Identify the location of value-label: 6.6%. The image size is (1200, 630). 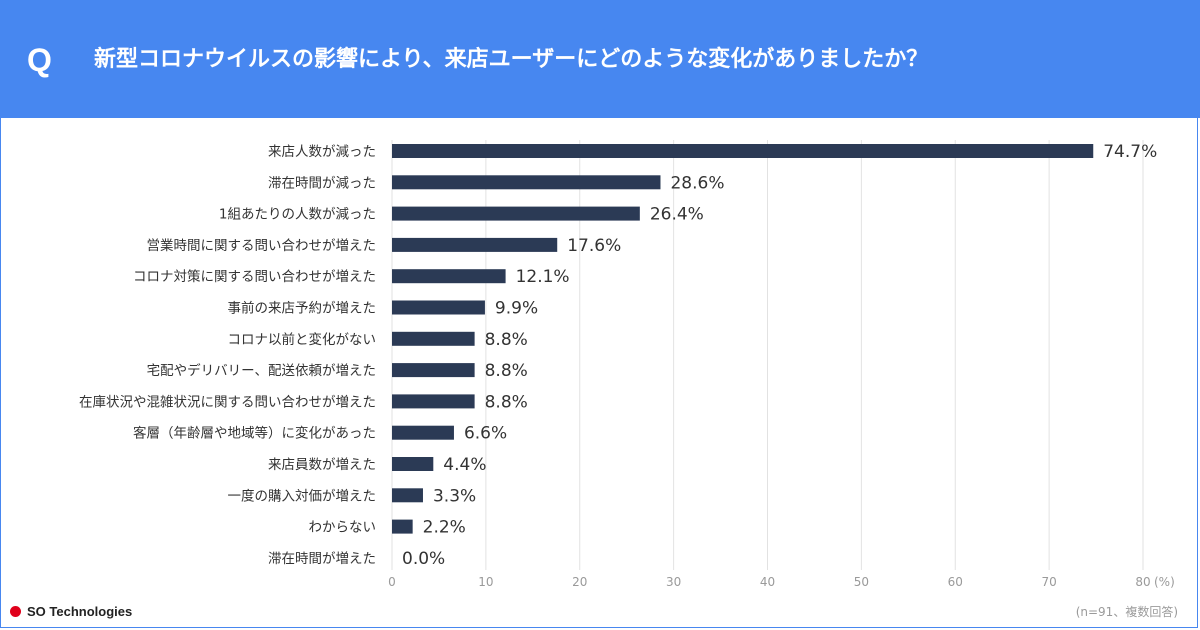
(485, 434).